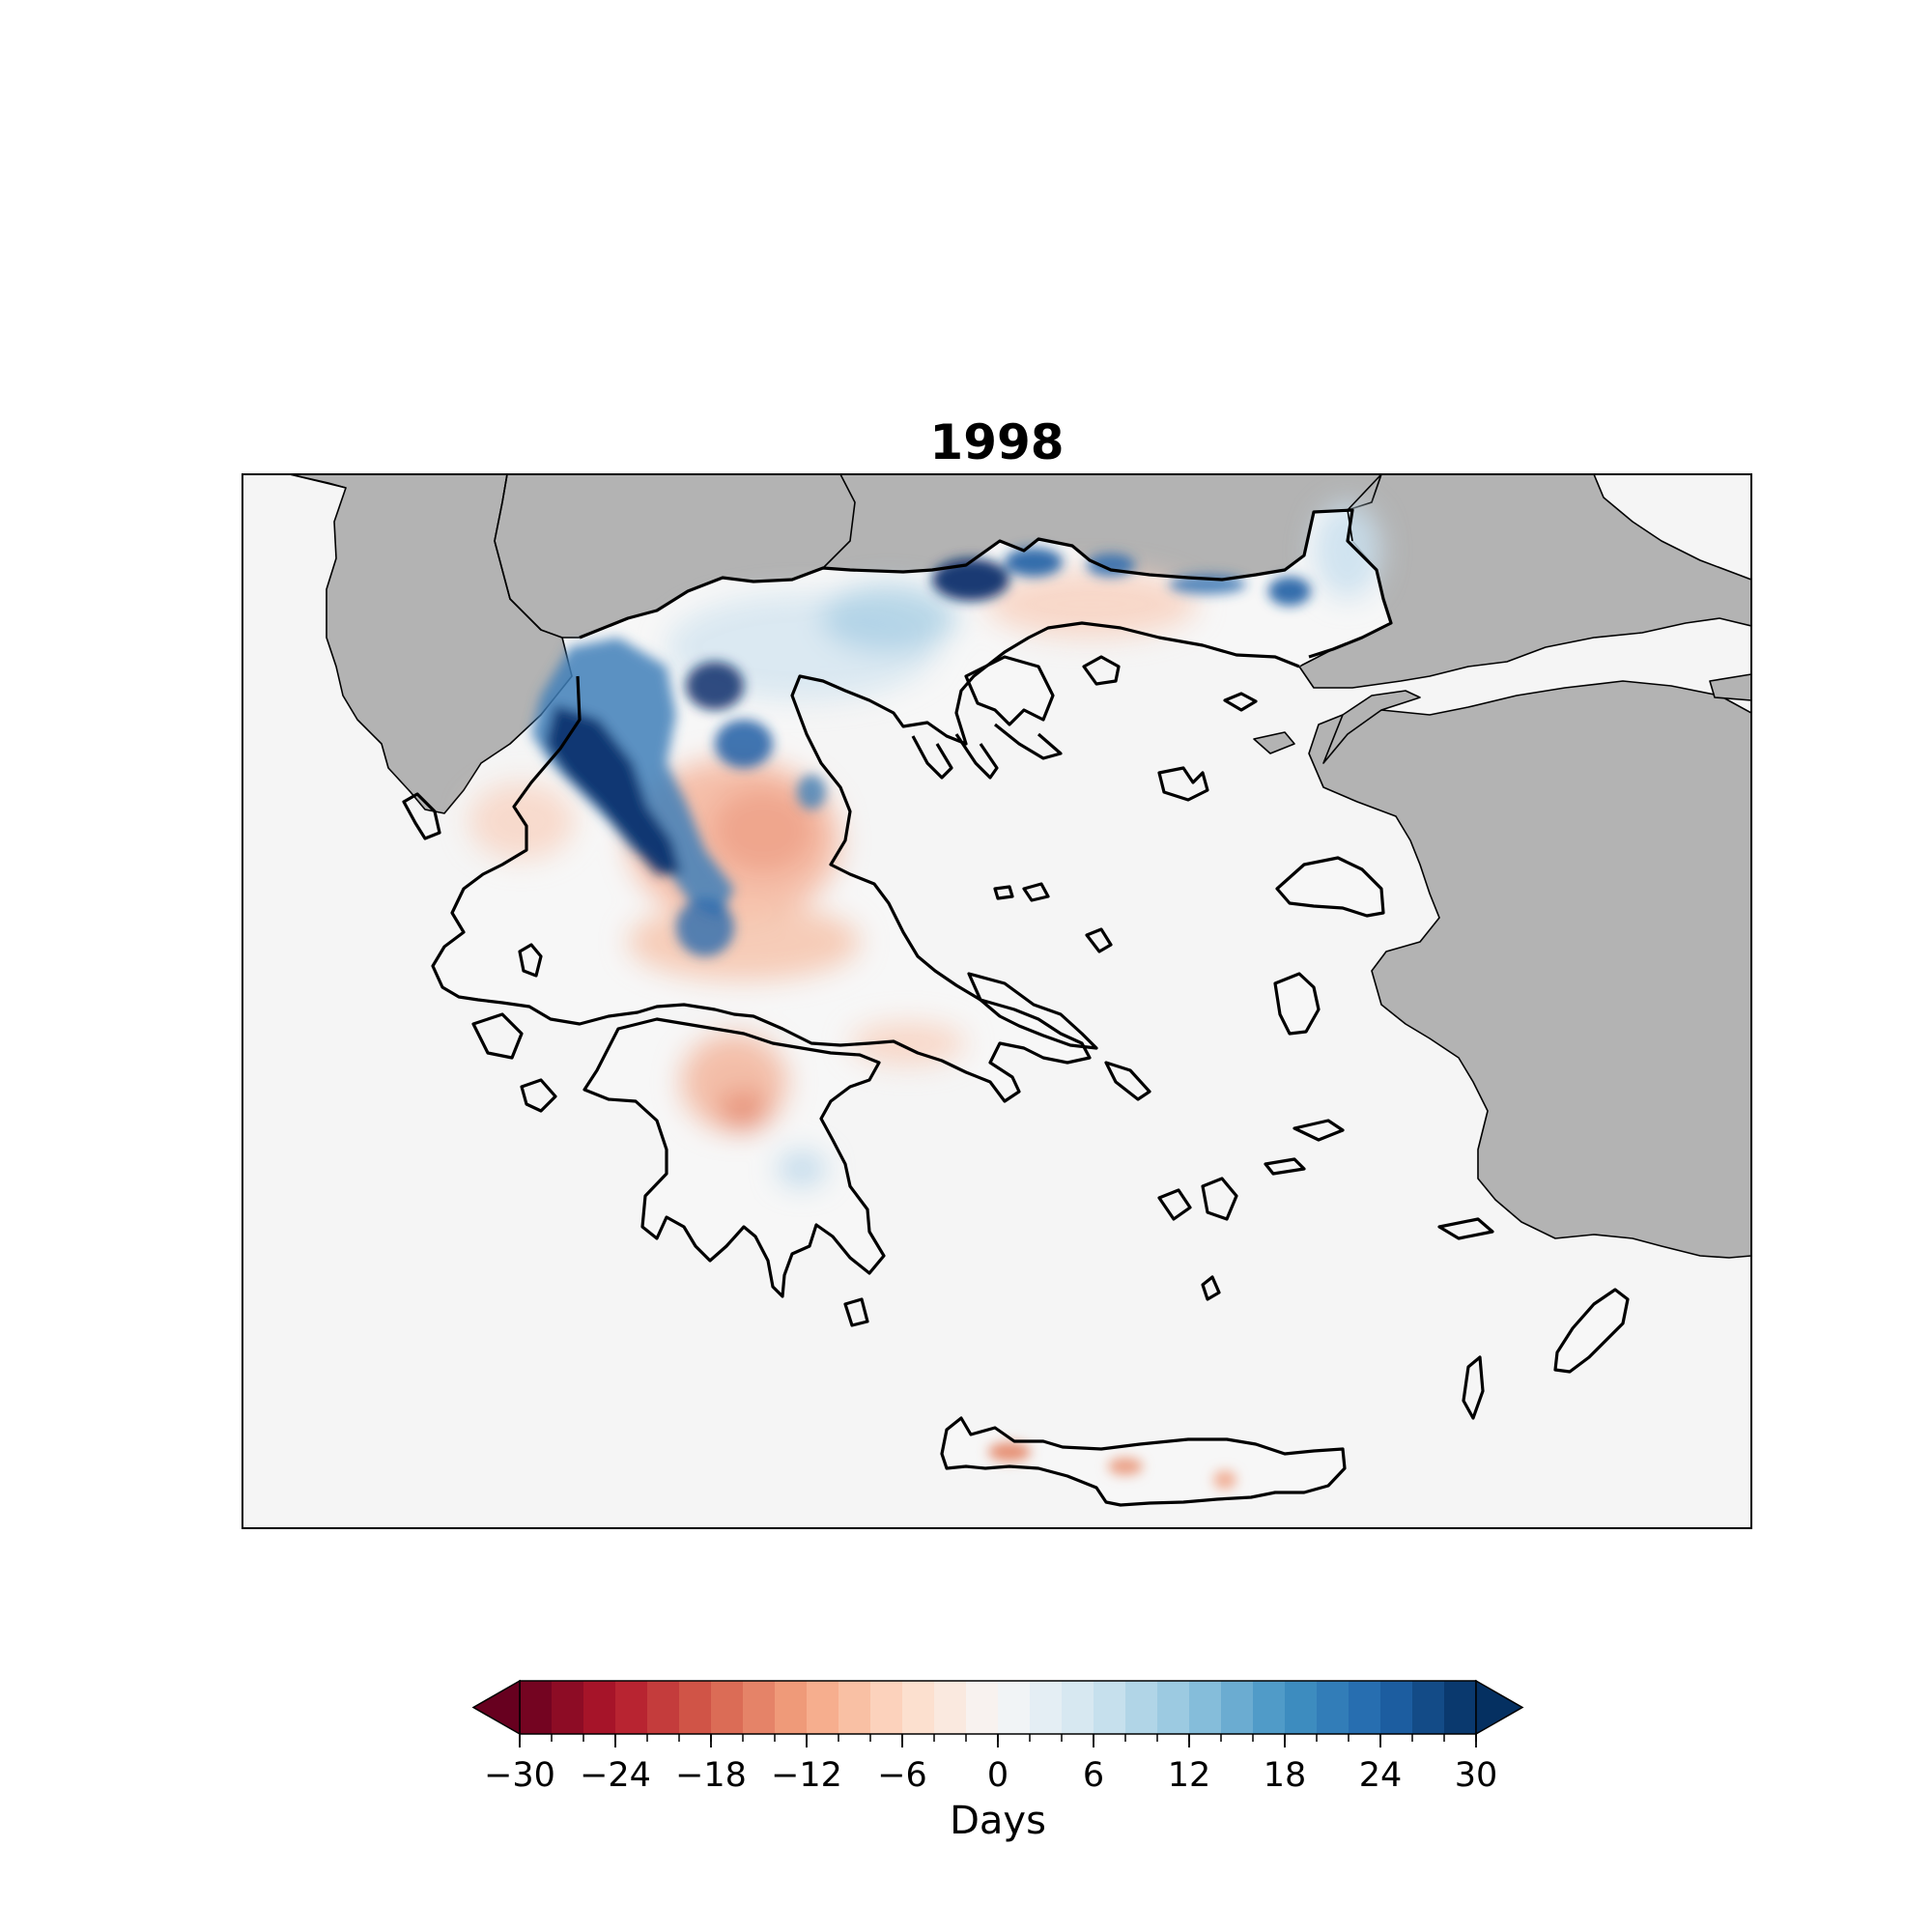 Image resolution: width=1932 pixels, height=1932 pixels. Describe the element at coordinates (856, 1312) in the screenshot. I see `kythira-coast` at that location.